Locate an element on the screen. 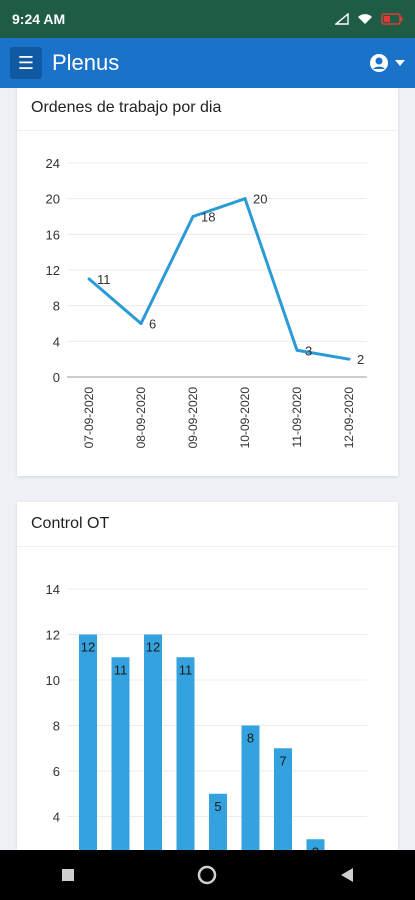 Image resolution: width=415 pixels, height=900 pixels. signal-icon is located at coordinates (342, 19).